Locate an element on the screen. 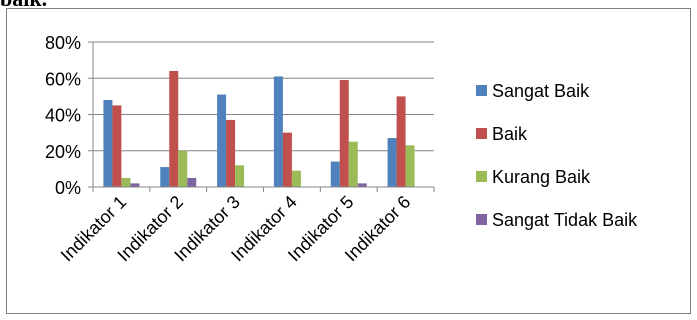 The height and width of the screenshot is (320, 697). y-tick-labels: 0% 20% 40% 60% 80% is located at coordinates (63, 115).